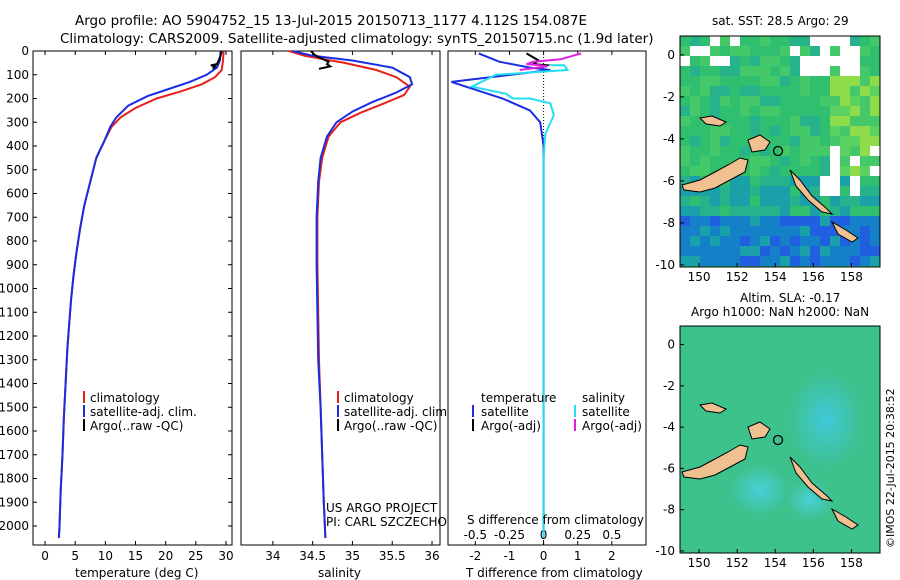 The height and width of the screenshot is (580, 900). I want to click on x-tick-label: 1, so click(578, 556).